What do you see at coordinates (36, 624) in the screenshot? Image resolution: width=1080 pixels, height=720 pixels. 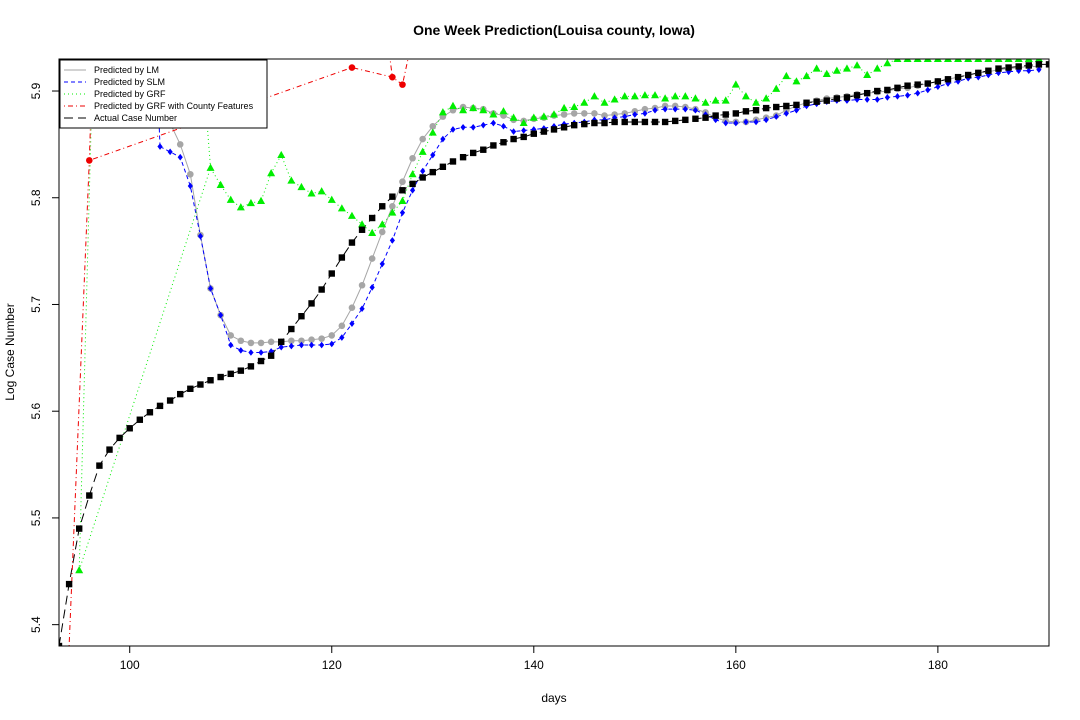 I see `y-tick-label: 5.4` at bounding box center [36, 624].